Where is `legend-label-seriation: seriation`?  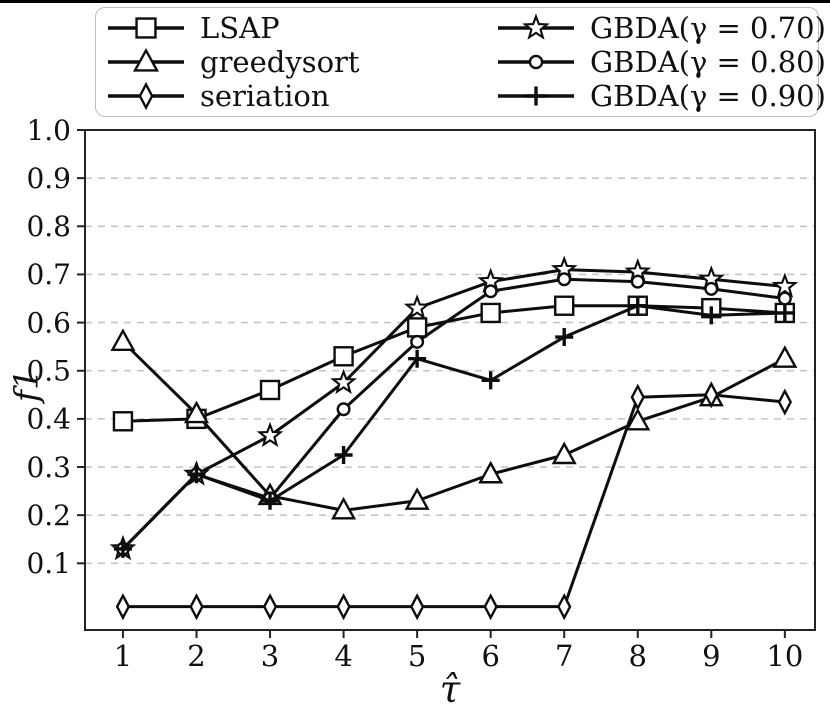
legend-label-seriation: seriation is located at coordinates (265, 95).